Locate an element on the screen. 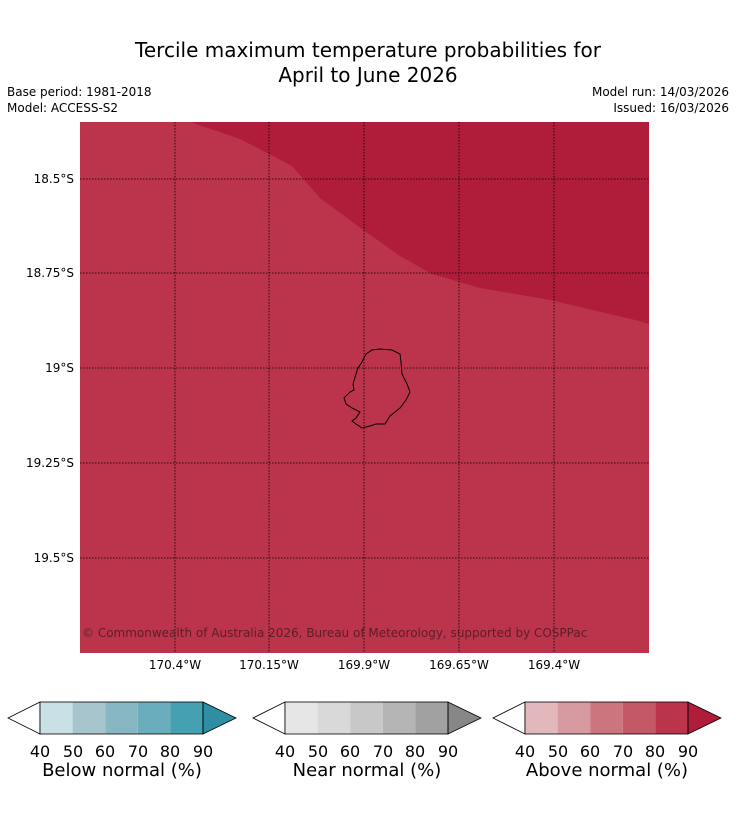 This screenshot has height=816, width=736. meta-left: Base period: 1981-2018 Model: ACCESS-S2 is located at coordinates (79, 100).